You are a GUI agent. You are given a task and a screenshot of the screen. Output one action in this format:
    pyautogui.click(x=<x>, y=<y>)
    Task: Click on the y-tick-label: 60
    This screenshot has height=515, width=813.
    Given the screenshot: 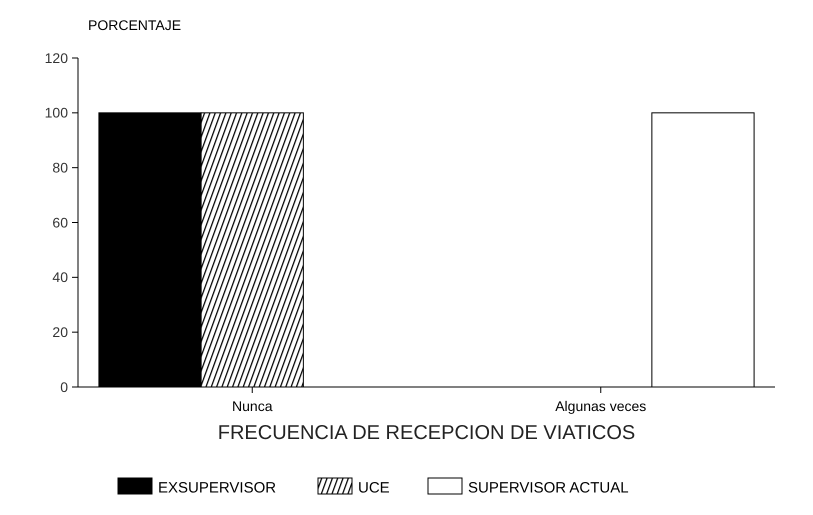 What is the action you would take?
    pyautogui.click(x=60, y=222)
    